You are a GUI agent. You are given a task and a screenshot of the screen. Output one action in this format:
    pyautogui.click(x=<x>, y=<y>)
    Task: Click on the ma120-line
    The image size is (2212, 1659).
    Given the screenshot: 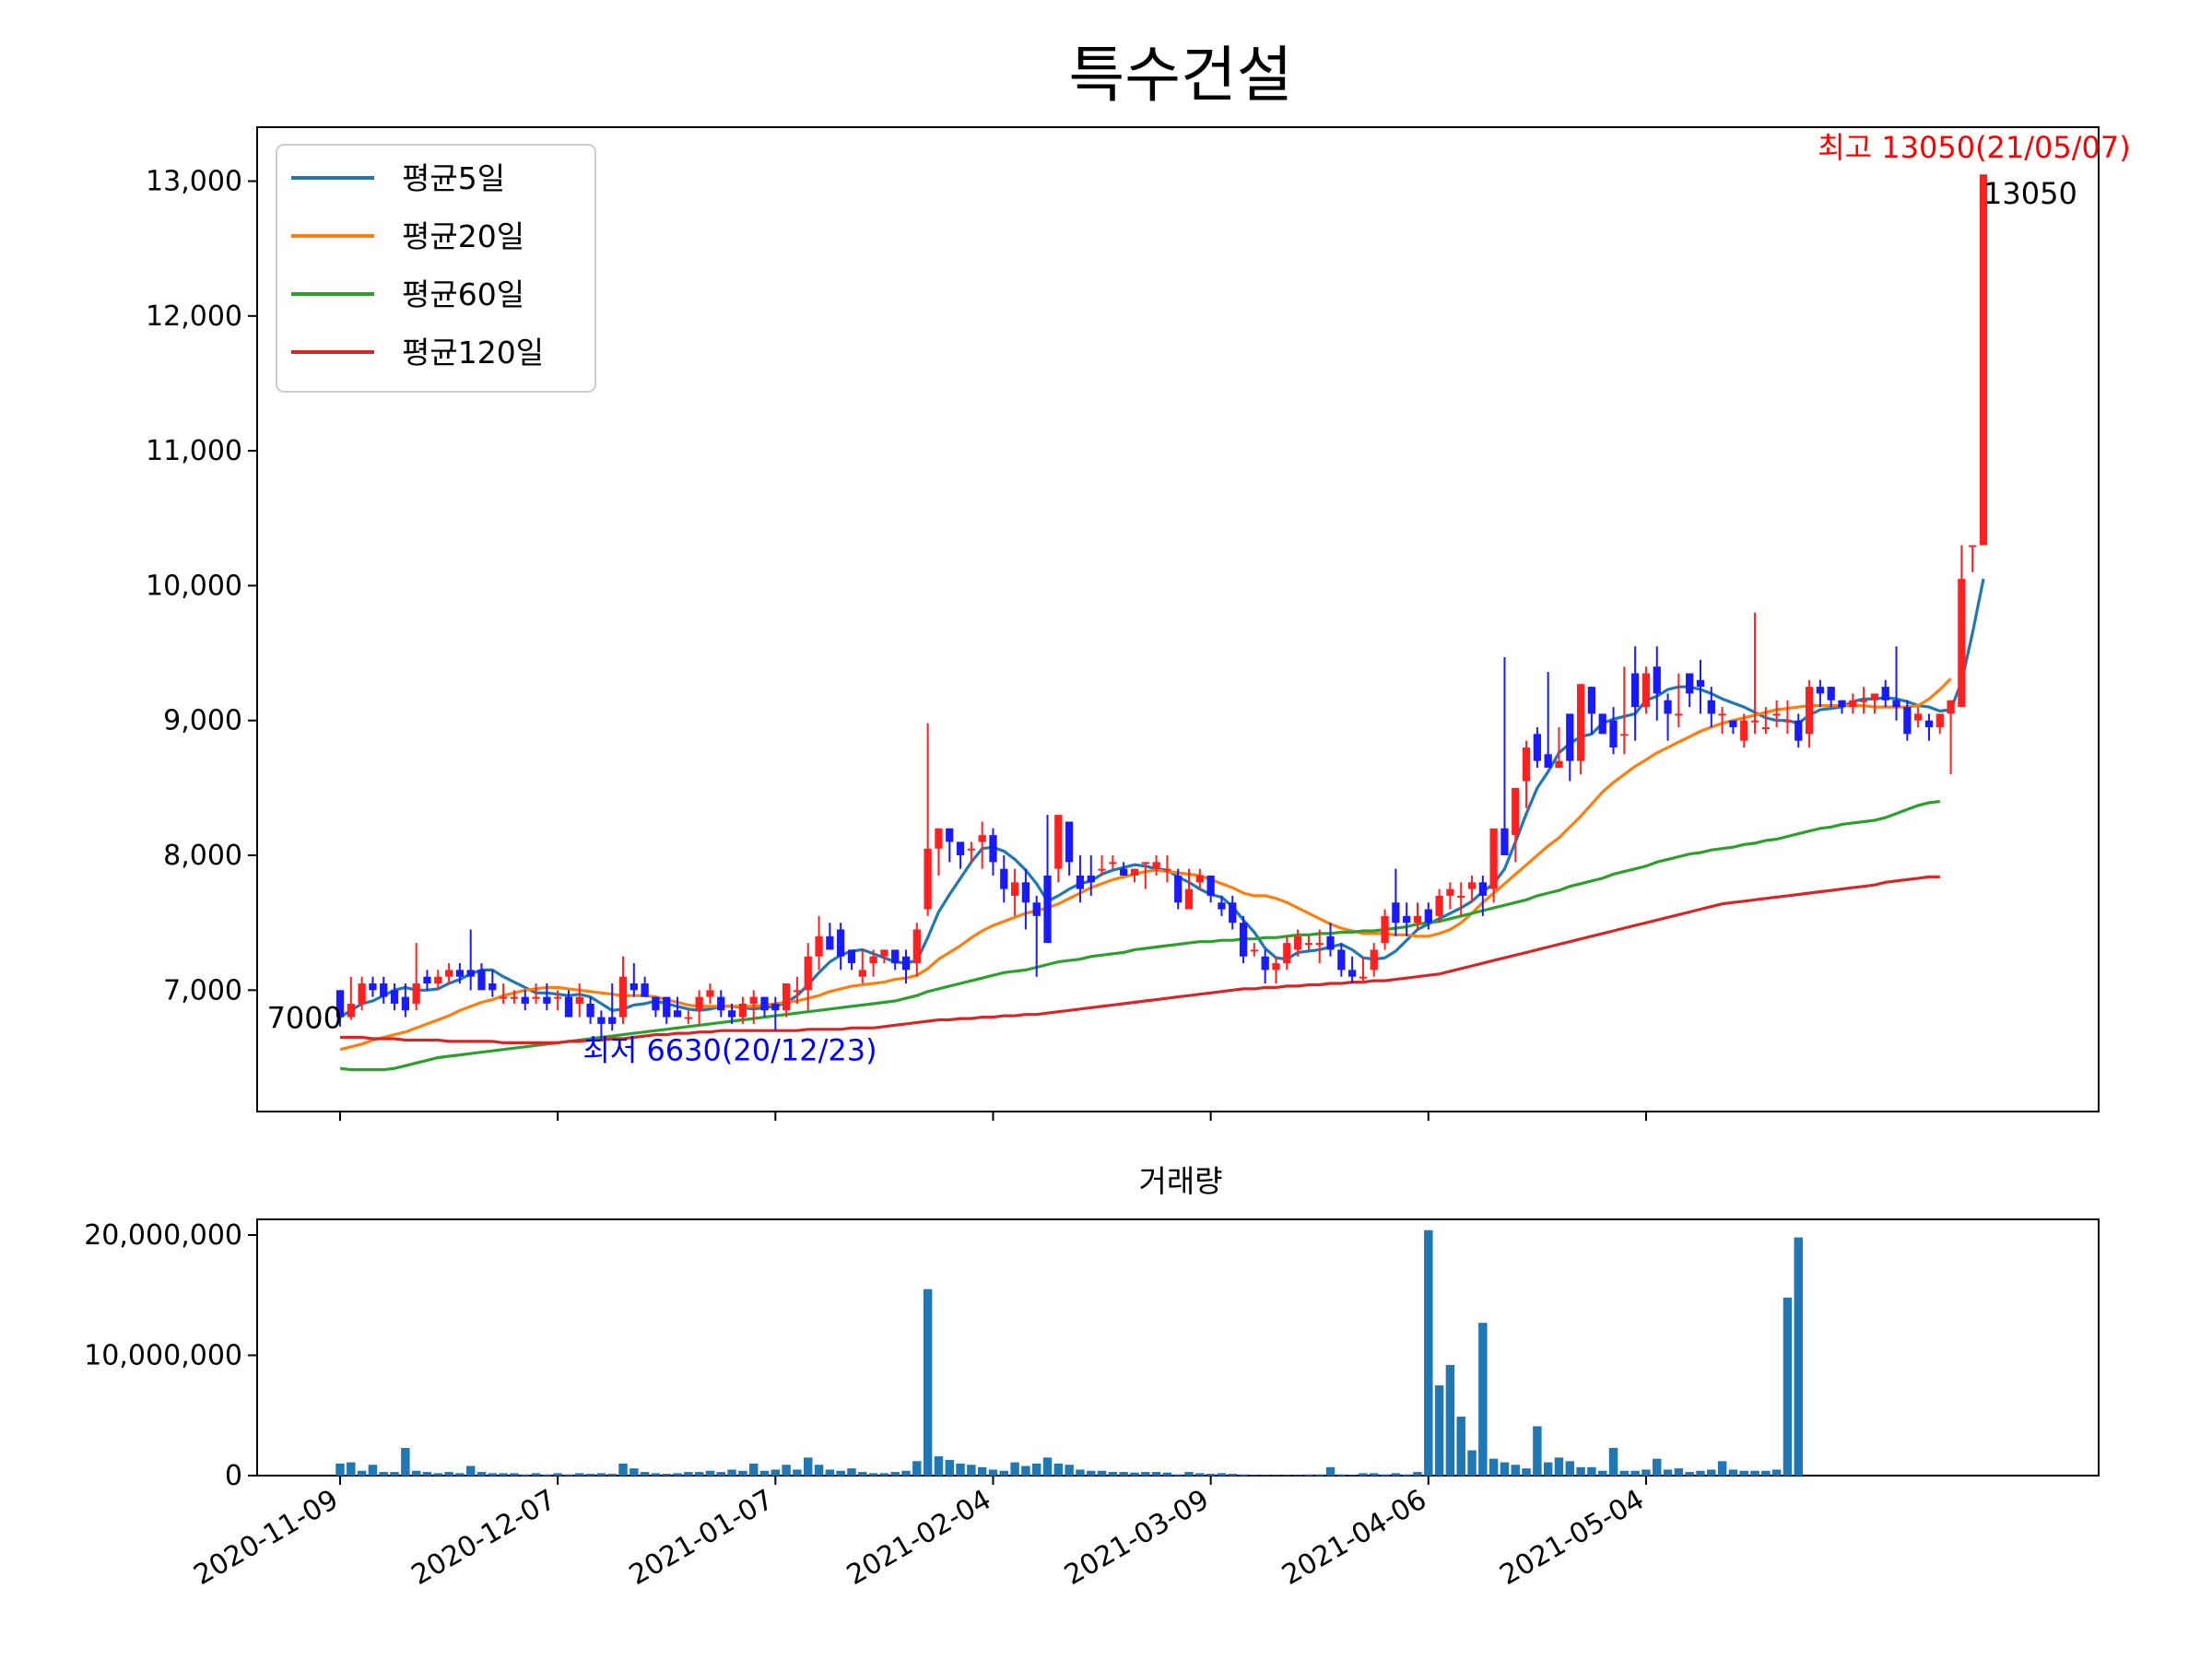 What is the action you would take?
    pyautogui.click(x=1140, y=960)
    